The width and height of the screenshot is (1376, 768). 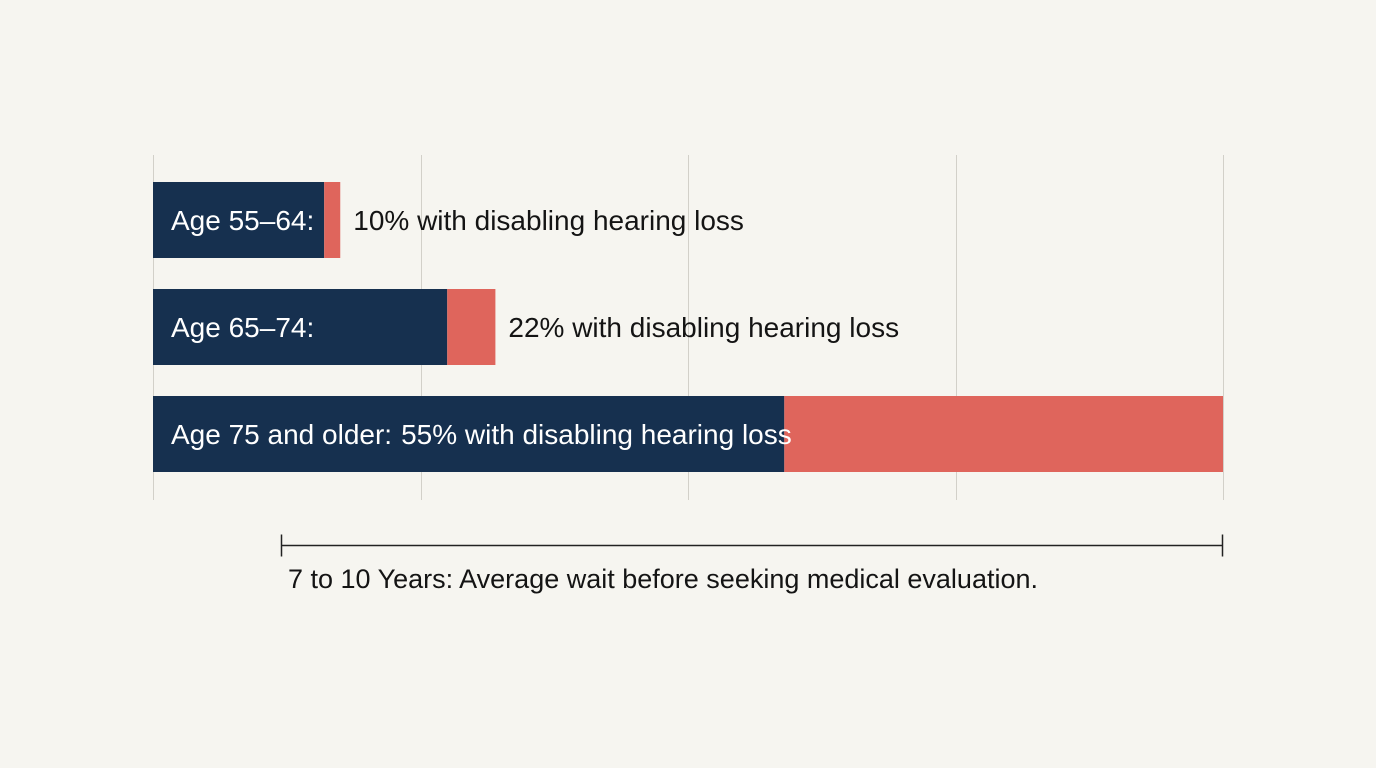 I want to click on value-label: 10% with disabling hearing loss, so click(x=548, y=220).